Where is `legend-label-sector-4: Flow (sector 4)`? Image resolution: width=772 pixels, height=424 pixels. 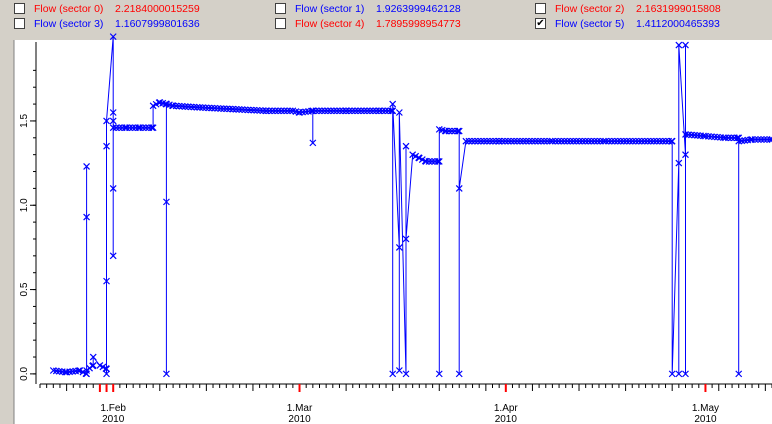 legend-label-sector-4: Flow (sector 4) is located at coordinates (330, 24).